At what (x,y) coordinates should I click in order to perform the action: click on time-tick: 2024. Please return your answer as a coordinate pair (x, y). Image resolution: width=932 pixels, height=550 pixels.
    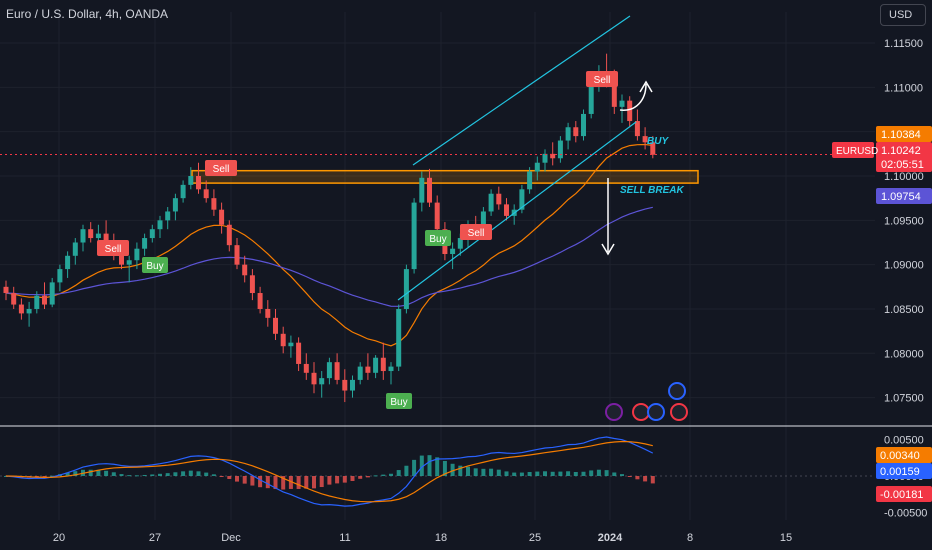
    Looking at the image, I should click on (610, 538).